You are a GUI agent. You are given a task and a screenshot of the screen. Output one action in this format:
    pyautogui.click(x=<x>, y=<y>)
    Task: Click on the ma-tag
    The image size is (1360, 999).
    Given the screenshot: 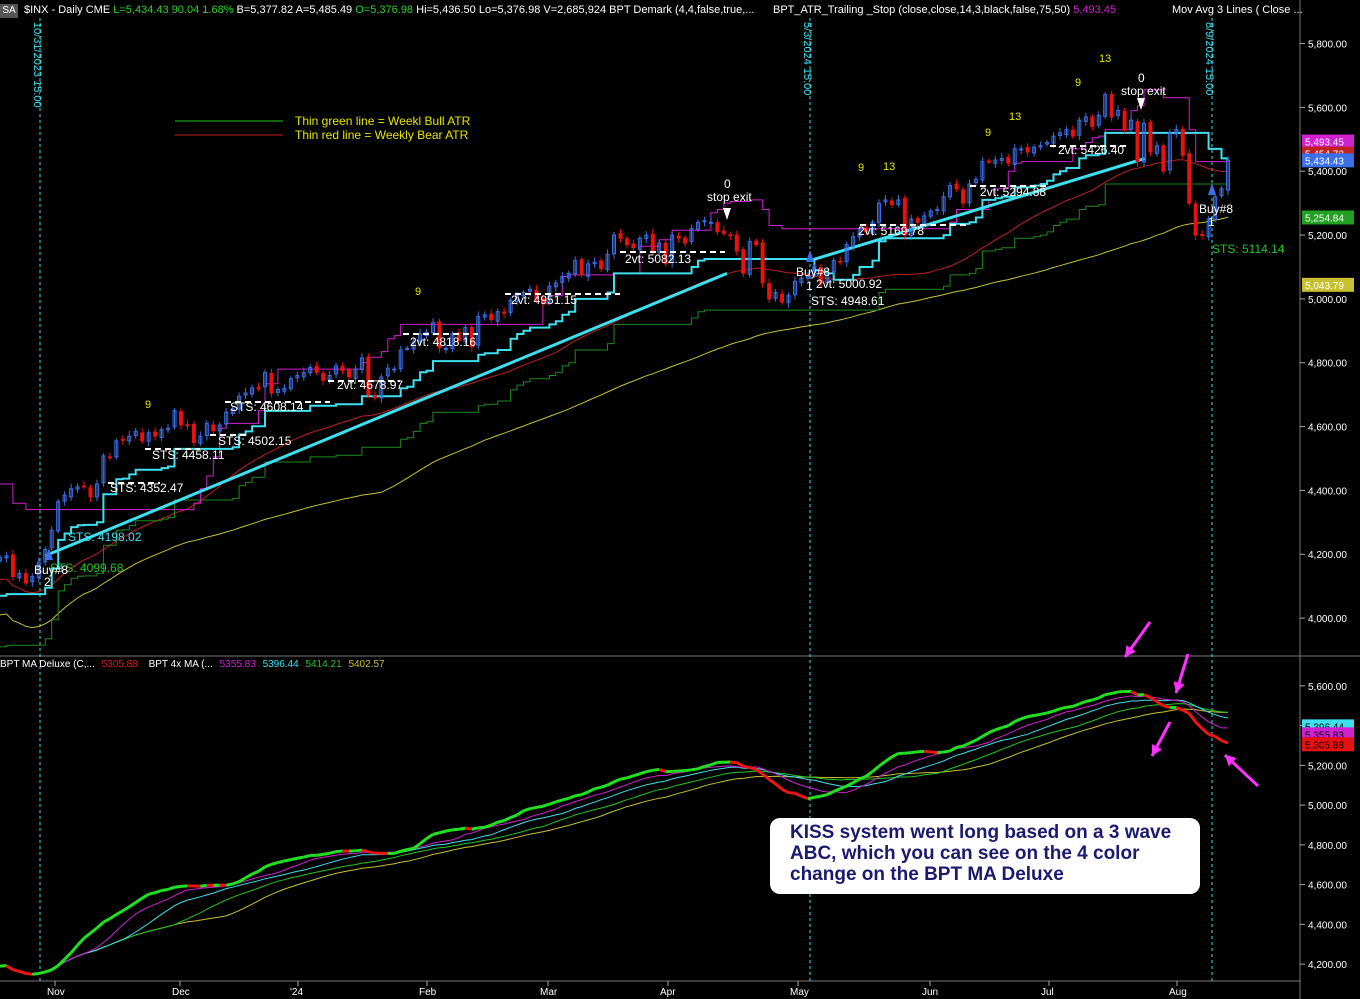 What is the action you would take?
    pyautogui.click(x=1328, y=744)
    